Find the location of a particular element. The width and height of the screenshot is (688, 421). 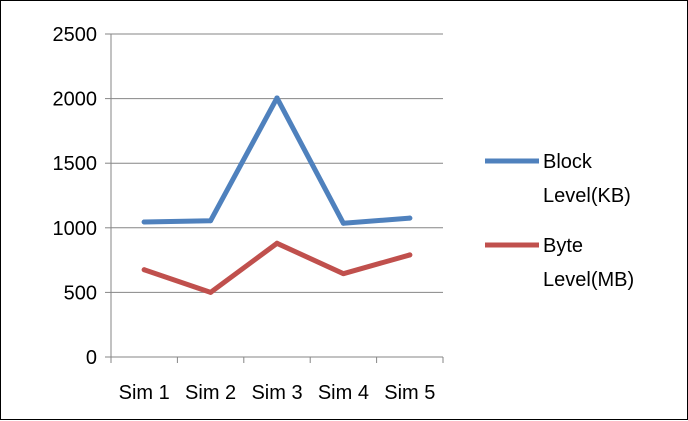

x-tick-label: Sim 2 is located at coordinates (210, 393).